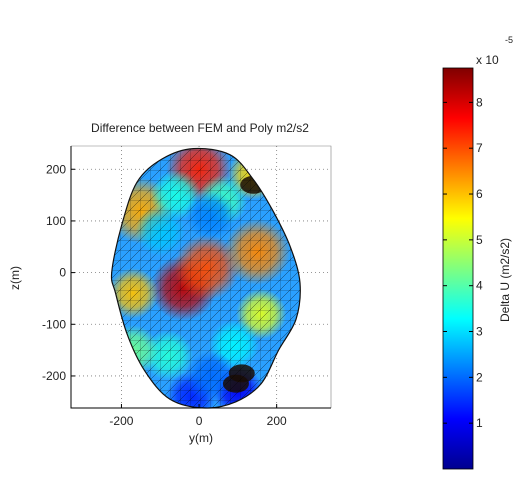 Image resolution: width=513 pixels, height=479 pixels. What do you see at coordinates (479, 423) in the screenshot?
I see `colorbar-tick-label: 1` at bounding box center [479, 423].